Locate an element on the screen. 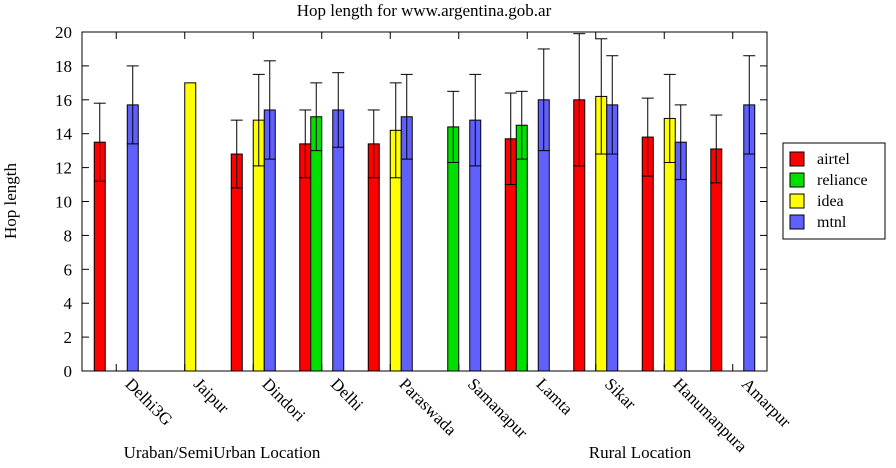 Image resolution: width=896 pixels, height=468 pixels. y-axis-label: Hop length is located at coordinates (10, 200).